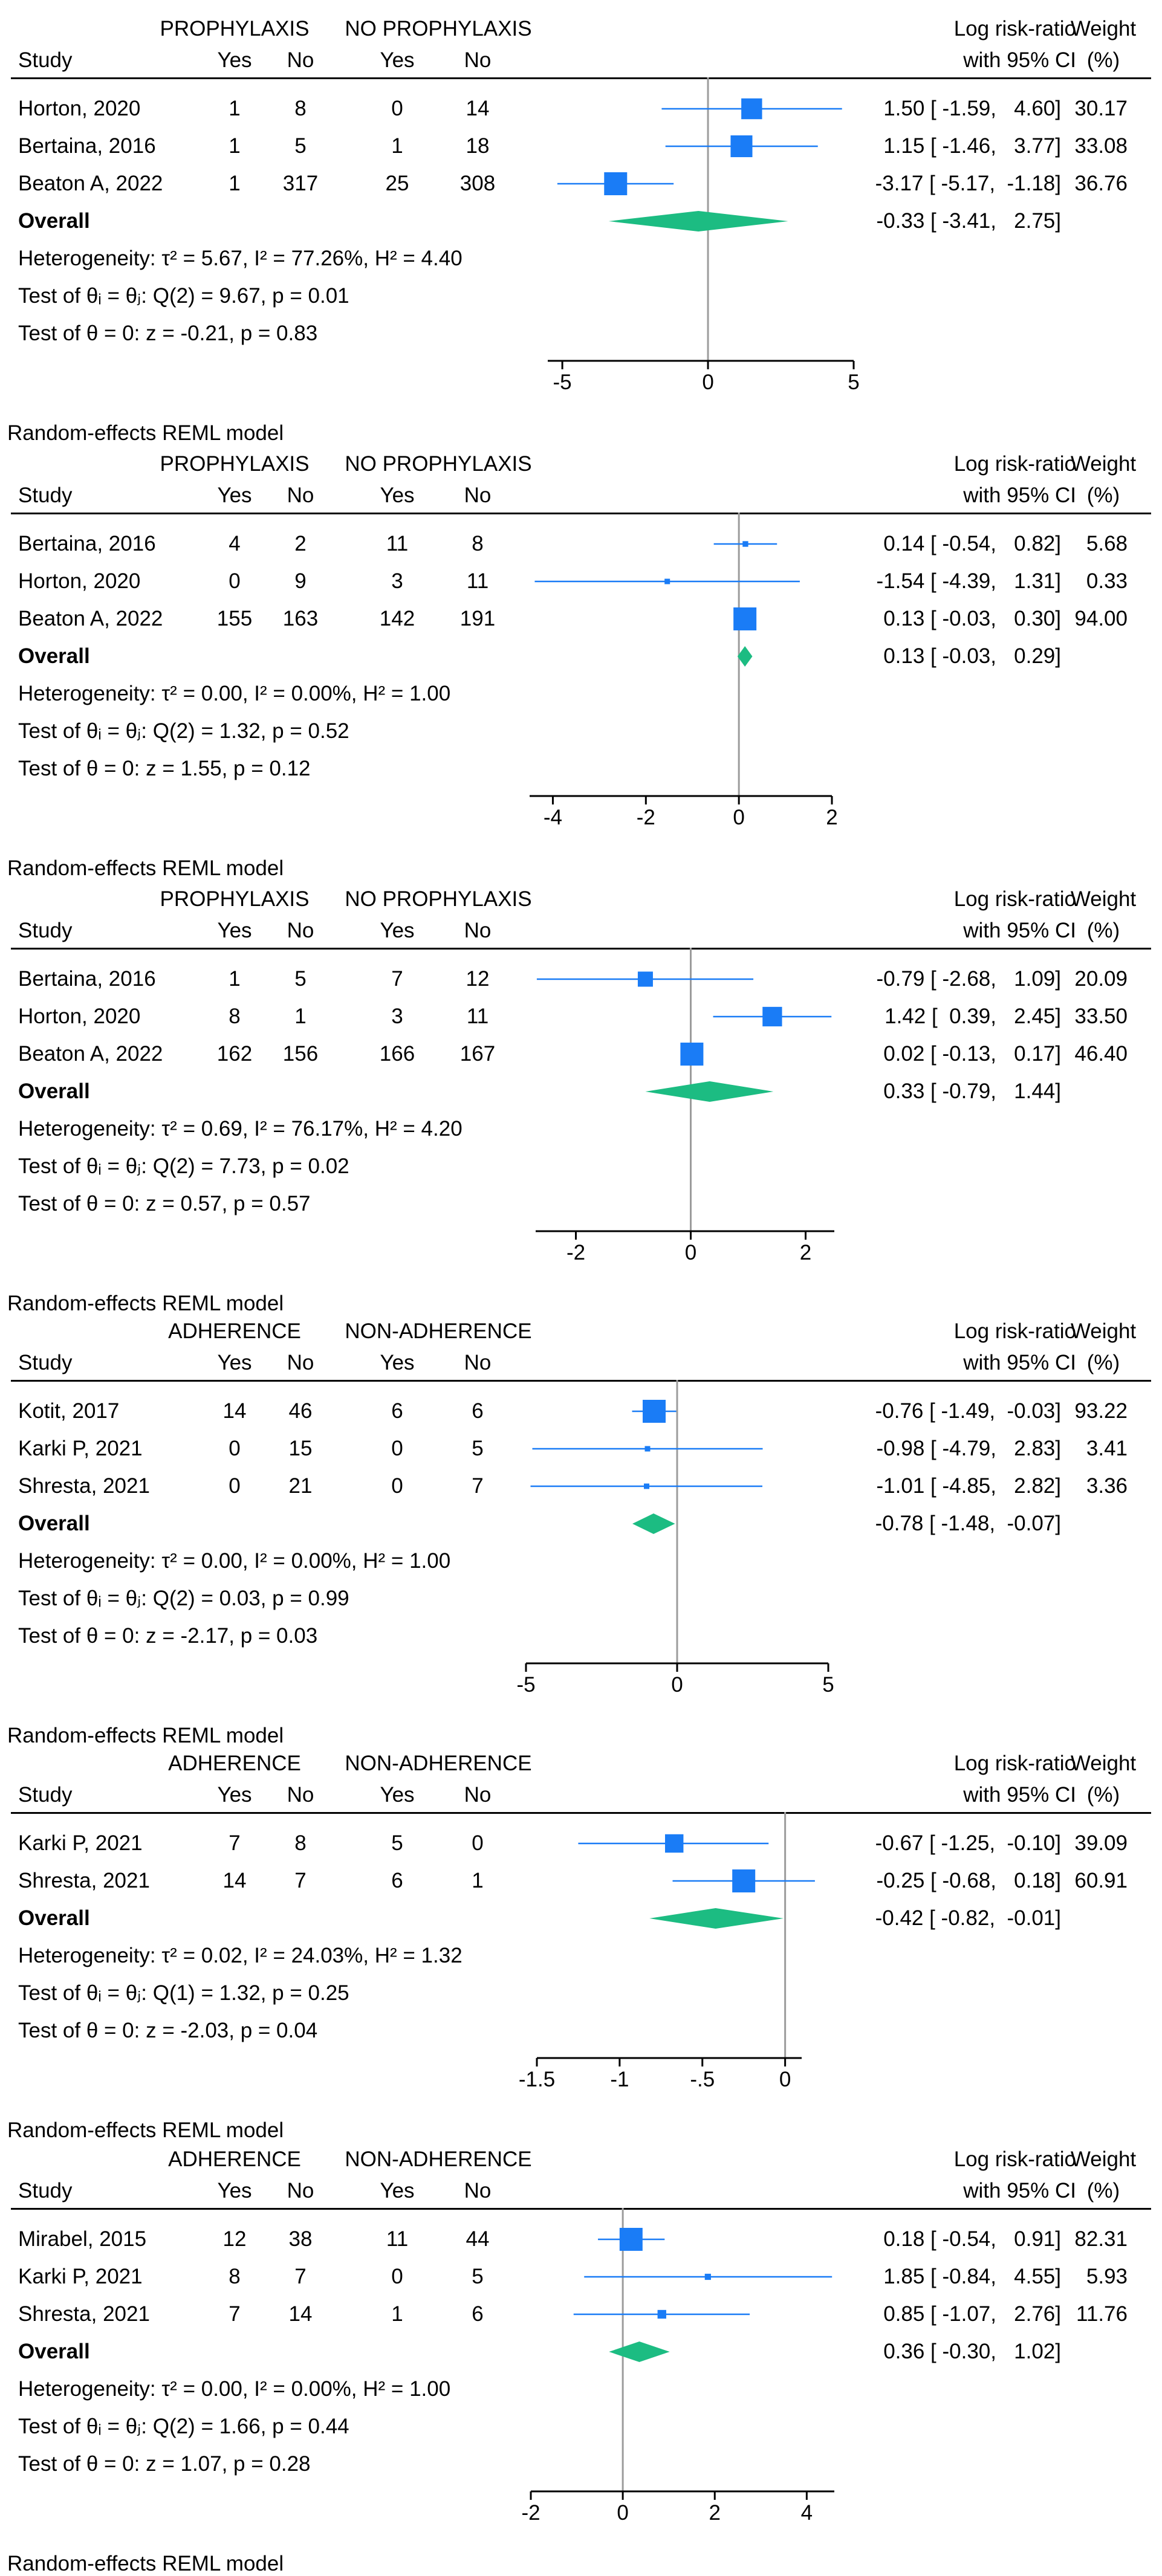  Describe the element at coordinates (397, 183) in the screenshot. I see `group2-yes-count: 25` at that location.